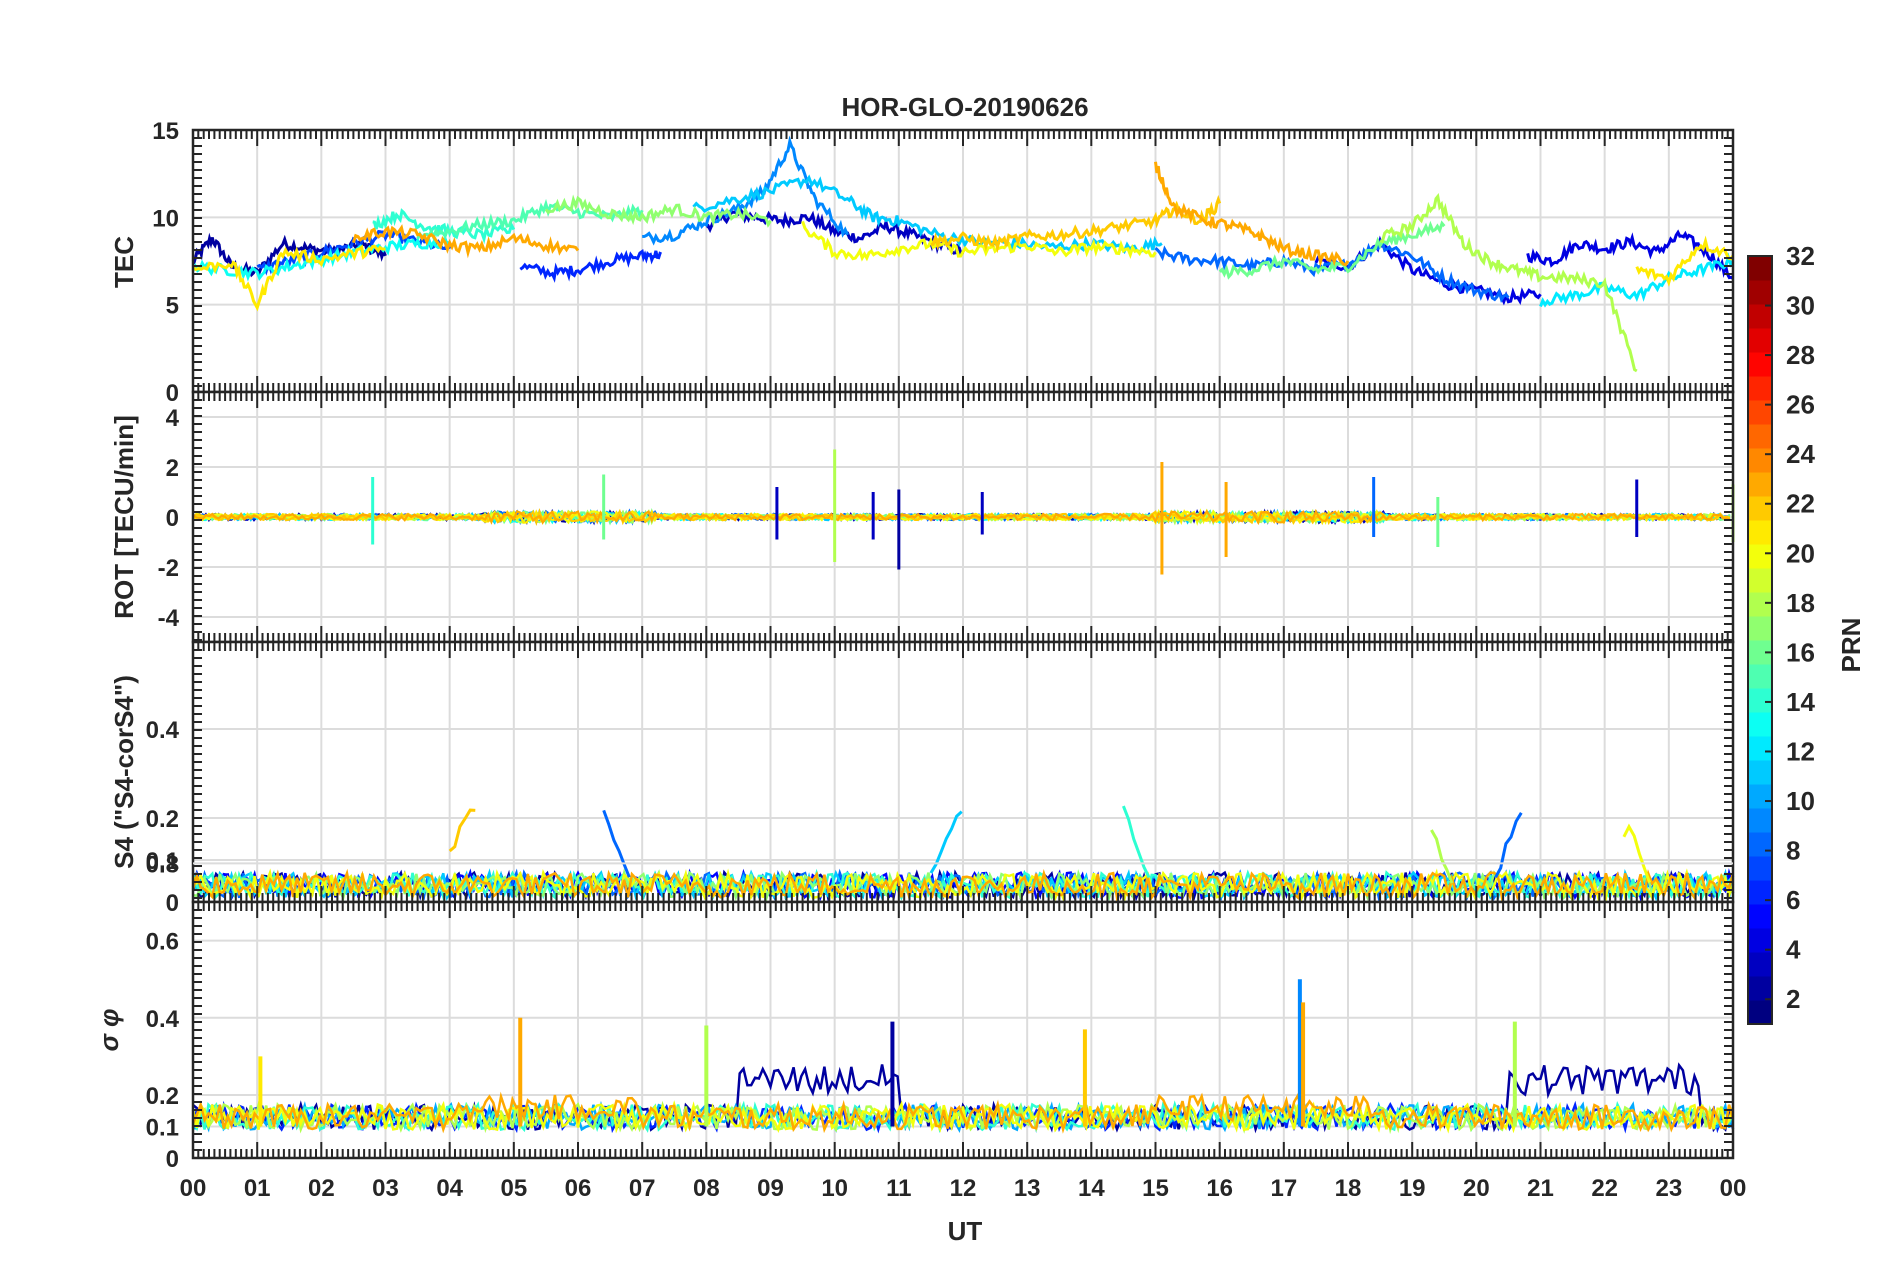 This screenshot has width=1902, height=1272. I want to click on x-tick-label: 05, so click(513, 1188).